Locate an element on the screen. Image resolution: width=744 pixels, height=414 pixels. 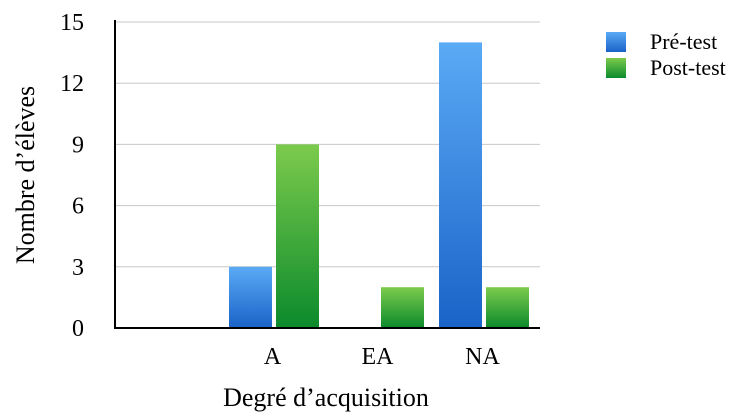
y-tick-label-3: 3 is located at coordinates (78, 268).